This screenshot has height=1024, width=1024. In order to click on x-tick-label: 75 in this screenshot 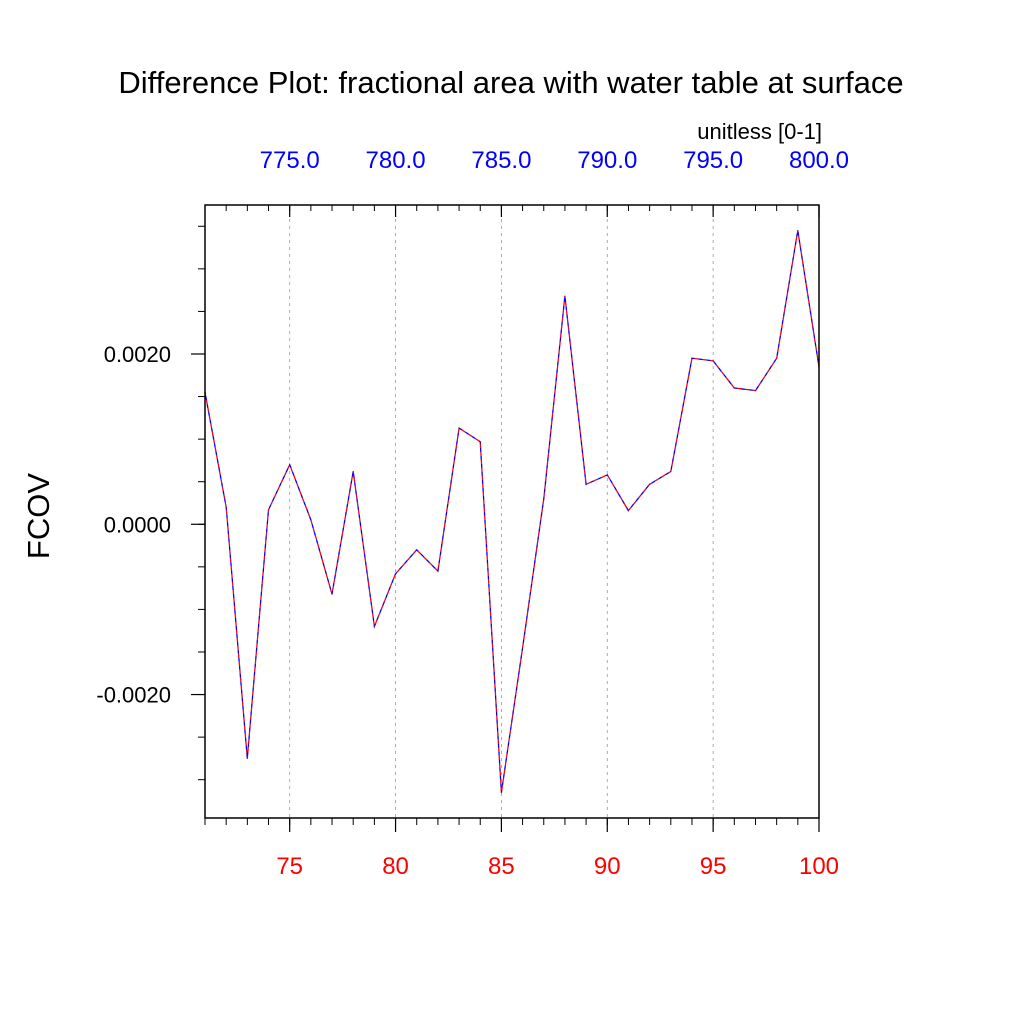, I will do `click(289, 866)`.